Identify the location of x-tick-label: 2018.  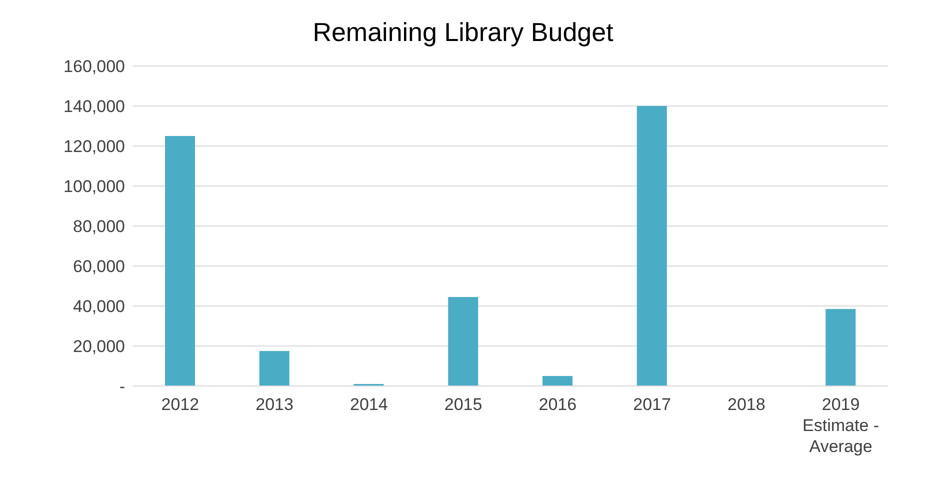
(747, 404).